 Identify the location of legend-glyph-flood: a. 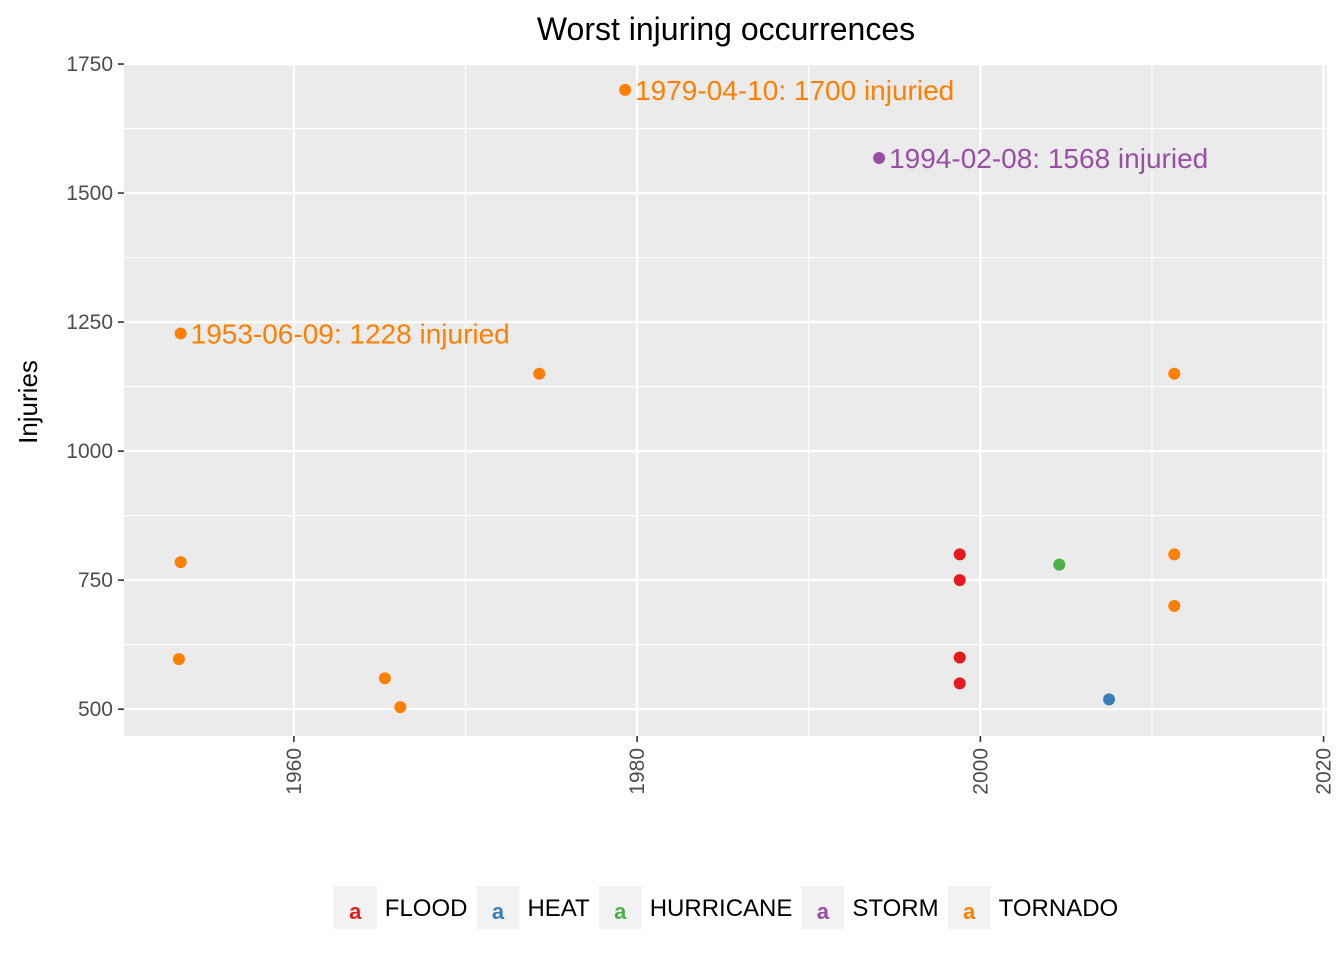
(355, 911).